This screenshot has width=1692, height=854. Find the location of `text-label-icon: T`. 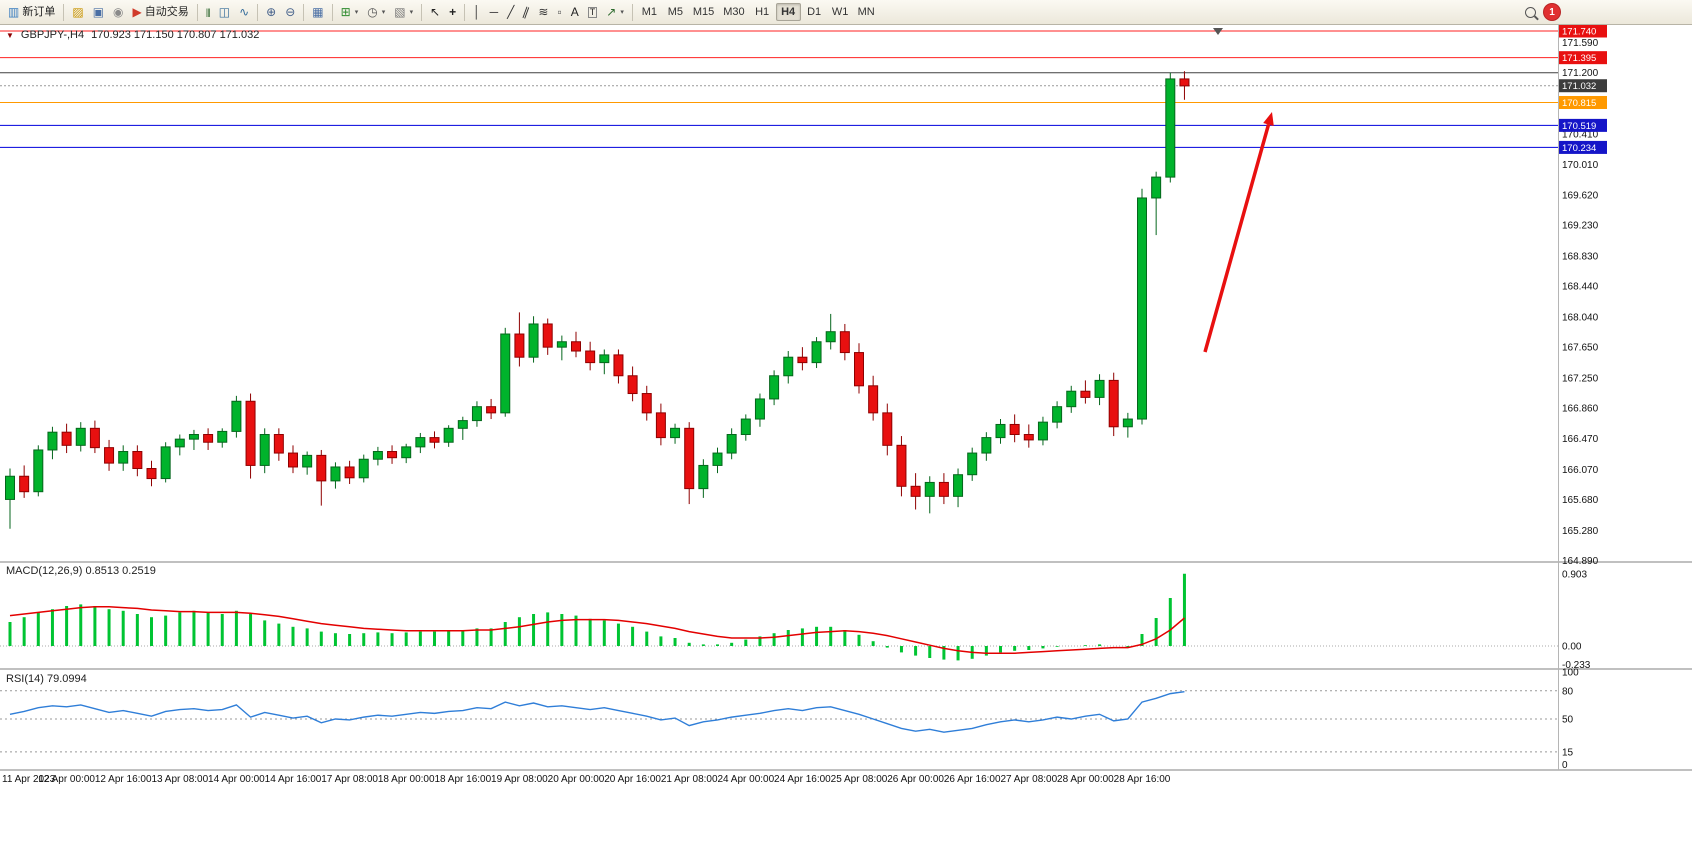

text-label-icon: T is located at coordinates (592, 12).